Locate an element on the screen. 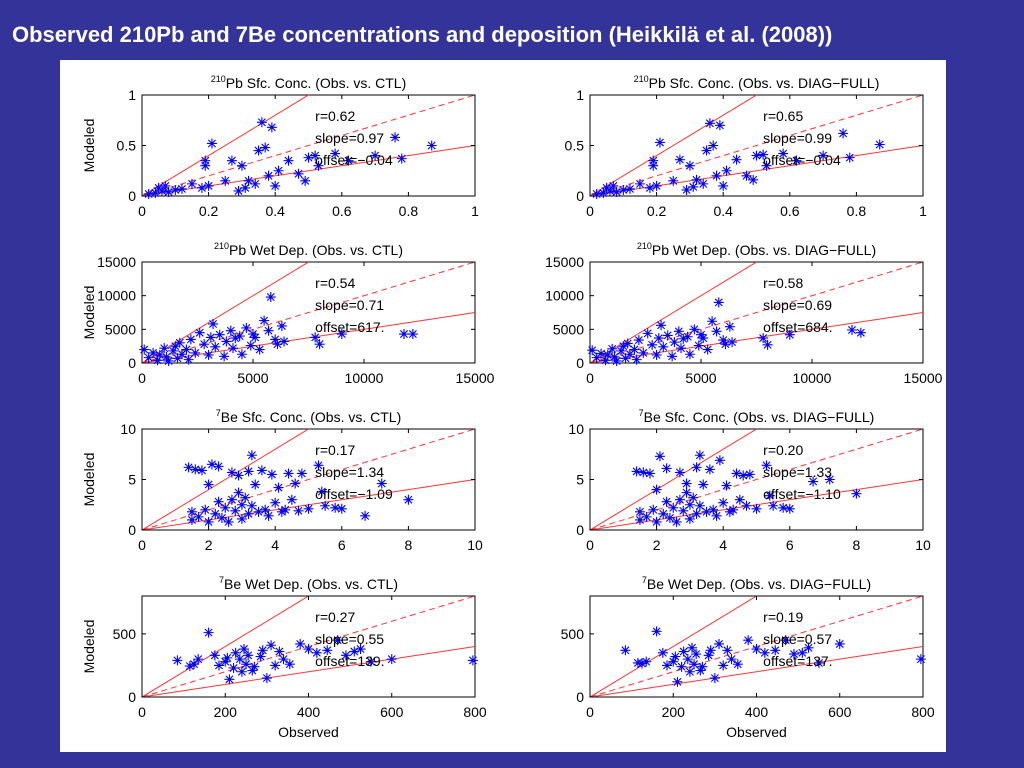  title-text: Be Wet Dep. (Obs. vs. DIAG−FULL) is located at coordinates (759, 584).